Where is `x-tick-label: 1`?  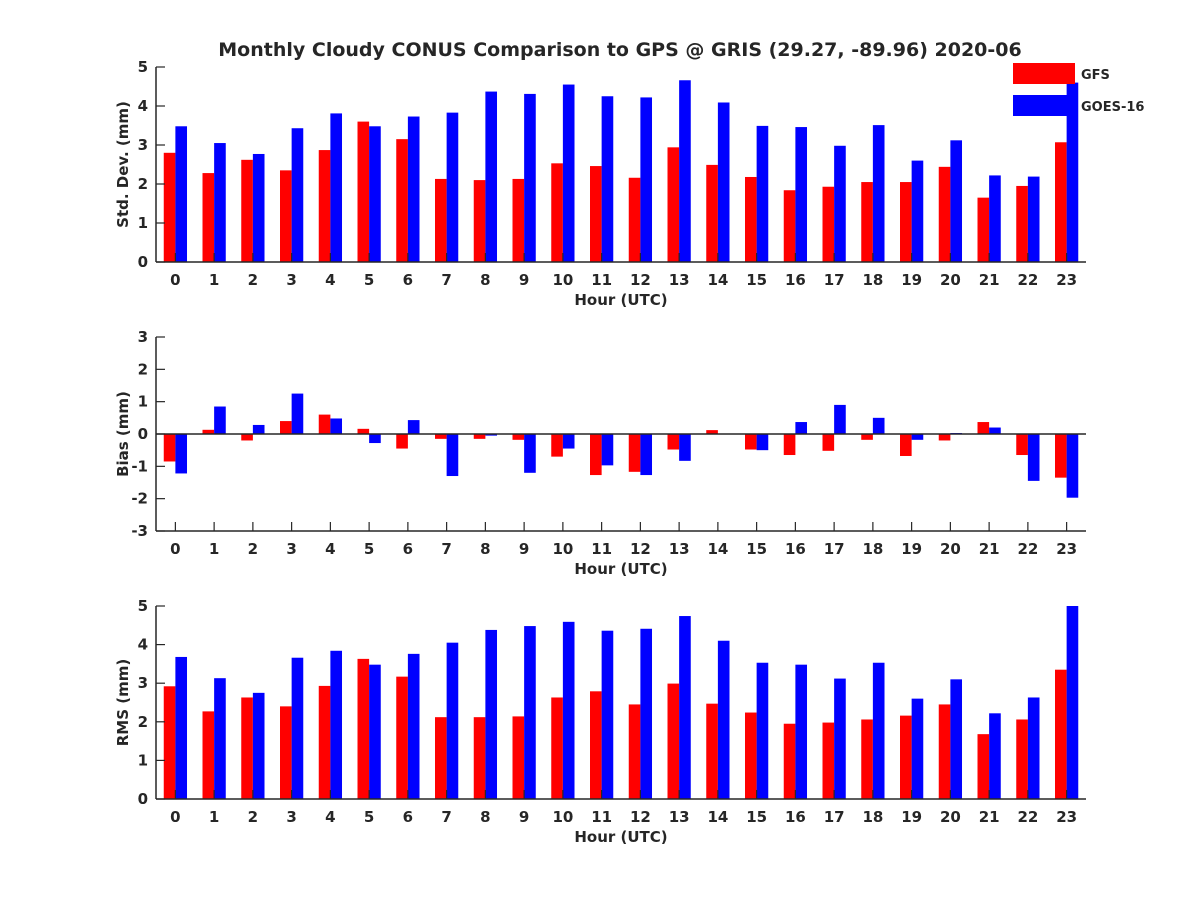 x-tick-label: 1 is located at coordinates (214, 549).